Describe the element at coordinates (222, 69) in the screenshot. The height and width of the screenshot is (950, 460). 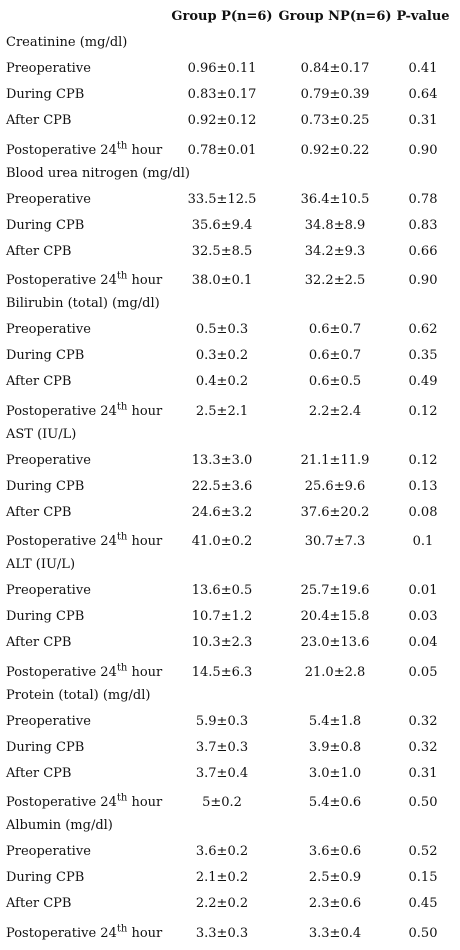
I see `cell-value: 0.96±0.11` at that location.